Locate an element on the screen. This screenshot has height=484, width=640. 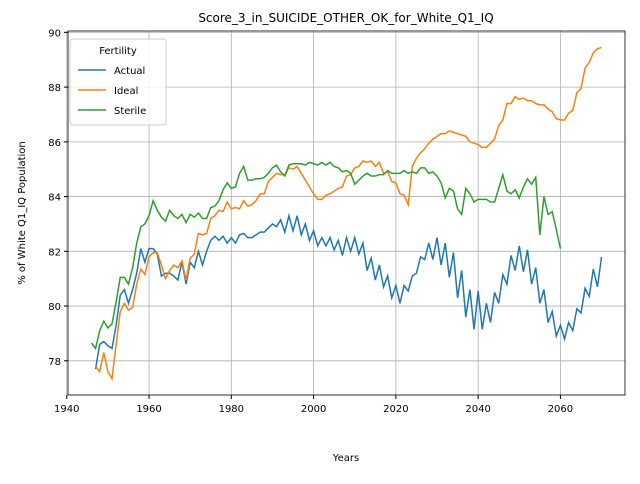
legend-box is located at coordinates (118, 82).